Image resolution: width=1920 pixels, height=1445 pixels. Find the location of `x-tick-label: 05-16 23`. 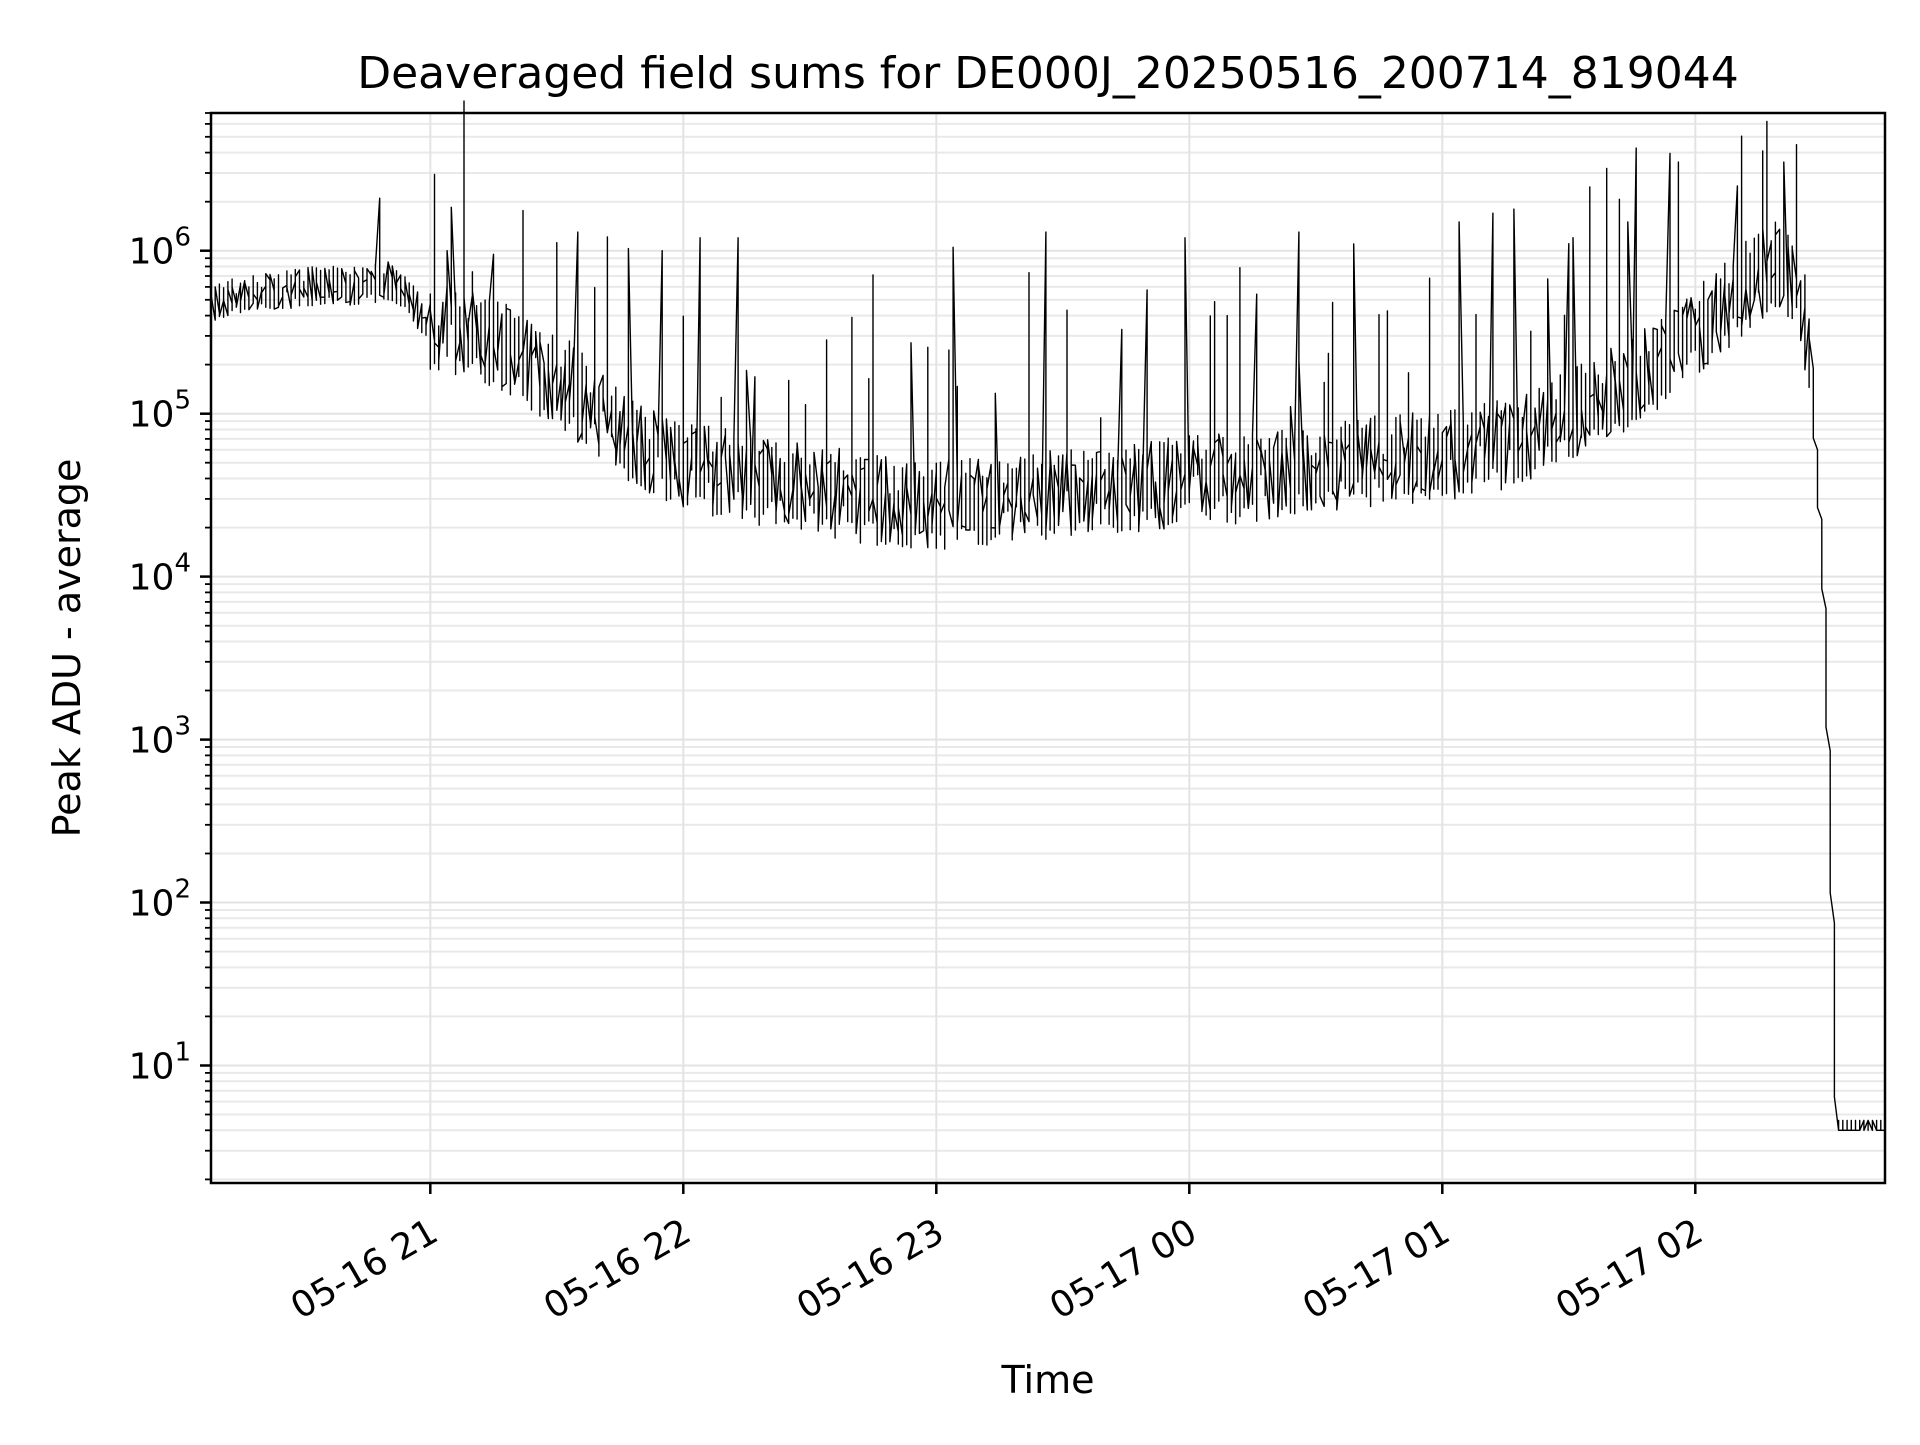

x-tick-label: 05-16 23 is located at coordinates (870, 1269).